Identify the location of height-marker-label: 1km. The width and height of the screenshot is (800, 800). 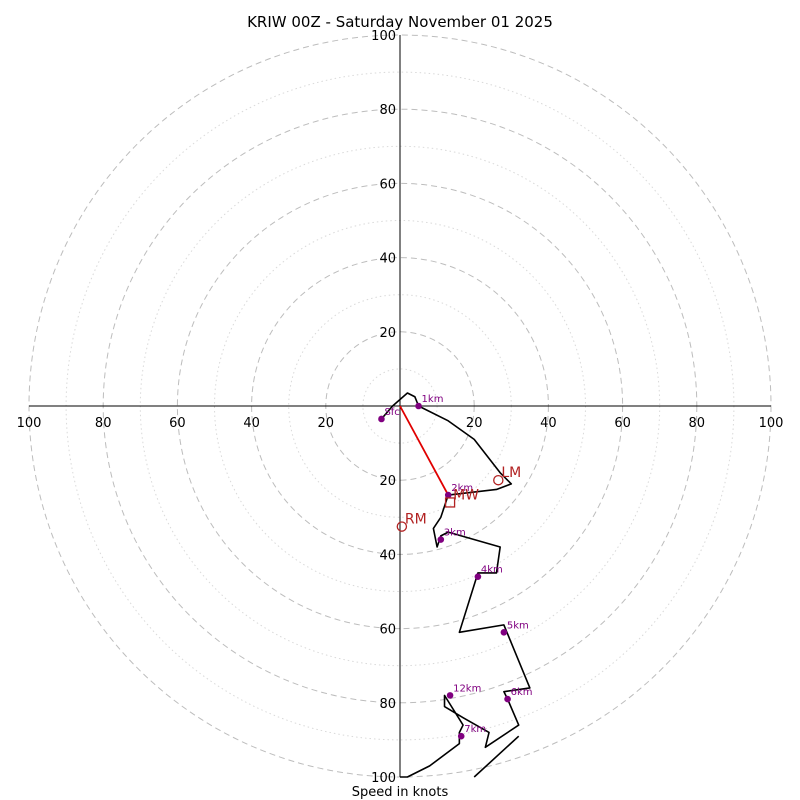
(433, 399).